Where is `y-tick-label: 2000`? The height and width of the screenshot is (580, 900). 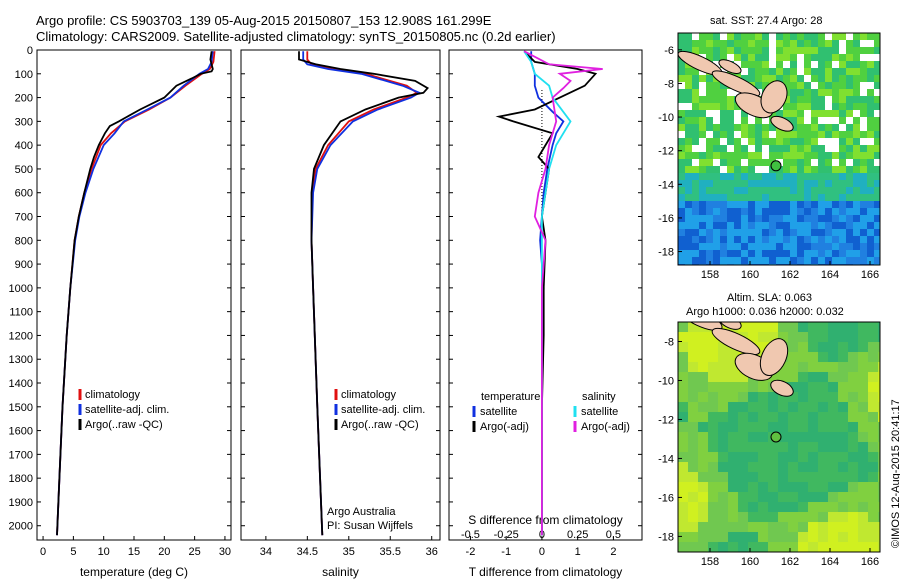
y-tick-label: 2000 is located at coordinates (21, 527).